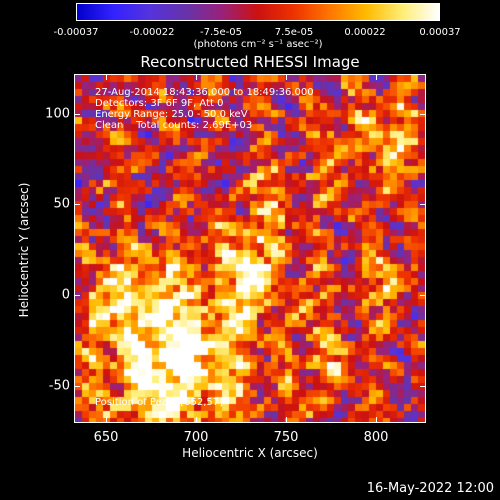 This screenshot has width=500, height=500. I want to click on x-tick: 750, so click(286, 437).